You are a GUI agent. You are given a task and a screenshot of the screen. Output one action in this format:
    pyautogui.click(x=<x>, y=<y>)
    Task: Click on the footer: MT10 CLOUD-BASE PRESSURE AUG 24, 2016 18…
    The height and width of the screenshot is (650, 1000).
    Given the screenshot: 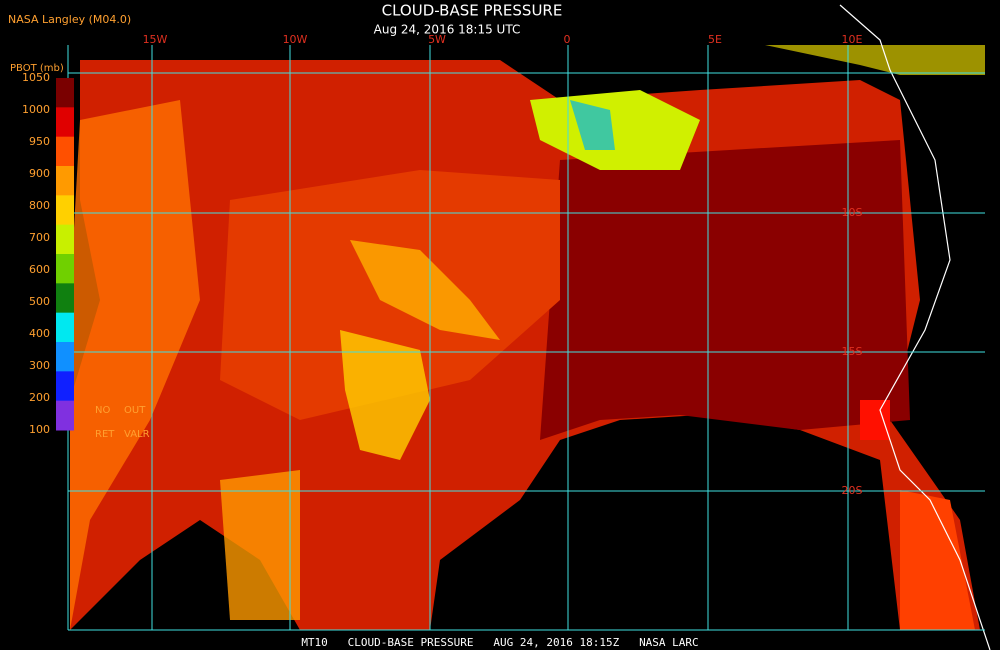 What is the action you would take?
    pyautogui.click(x=499, y=642)
    